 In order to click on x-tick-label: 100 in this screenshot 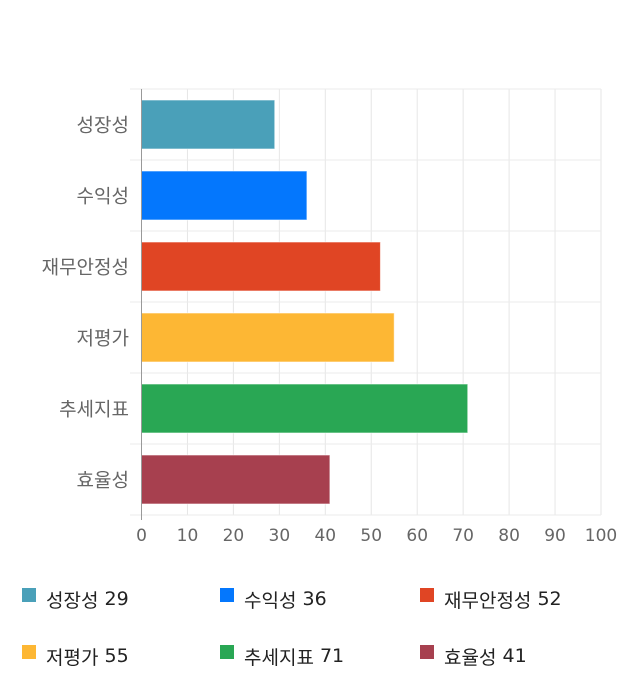, I will do `click(601, 536)`.